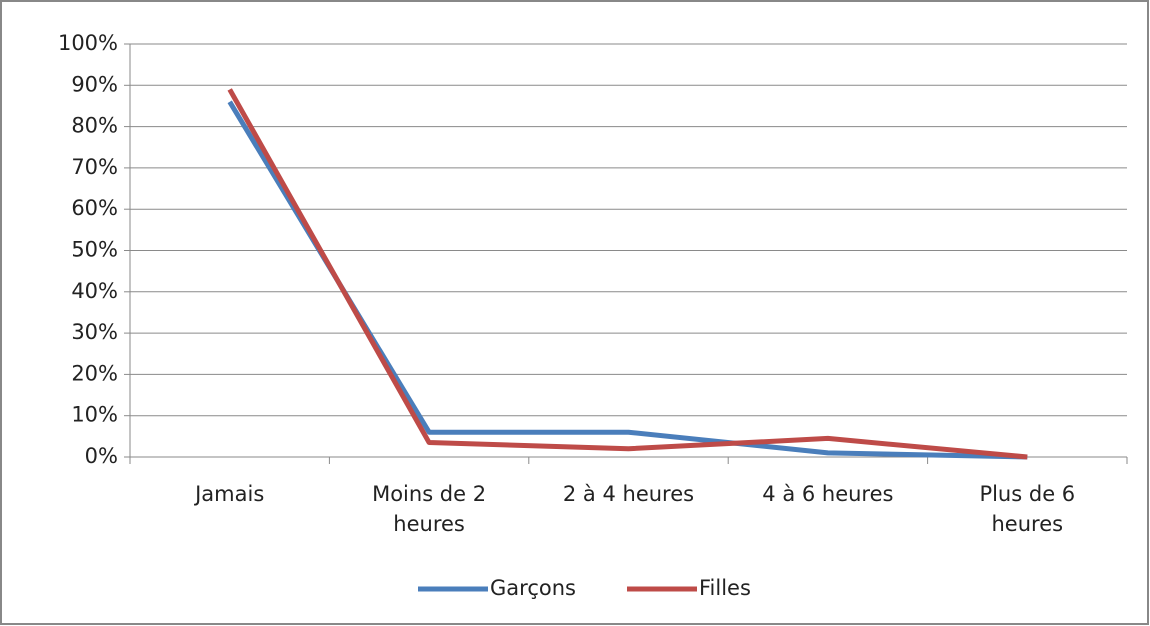 The height and width of the screenshot is (626, 1150). I want to click on y-tick-label: 20%, so click(94, 373).